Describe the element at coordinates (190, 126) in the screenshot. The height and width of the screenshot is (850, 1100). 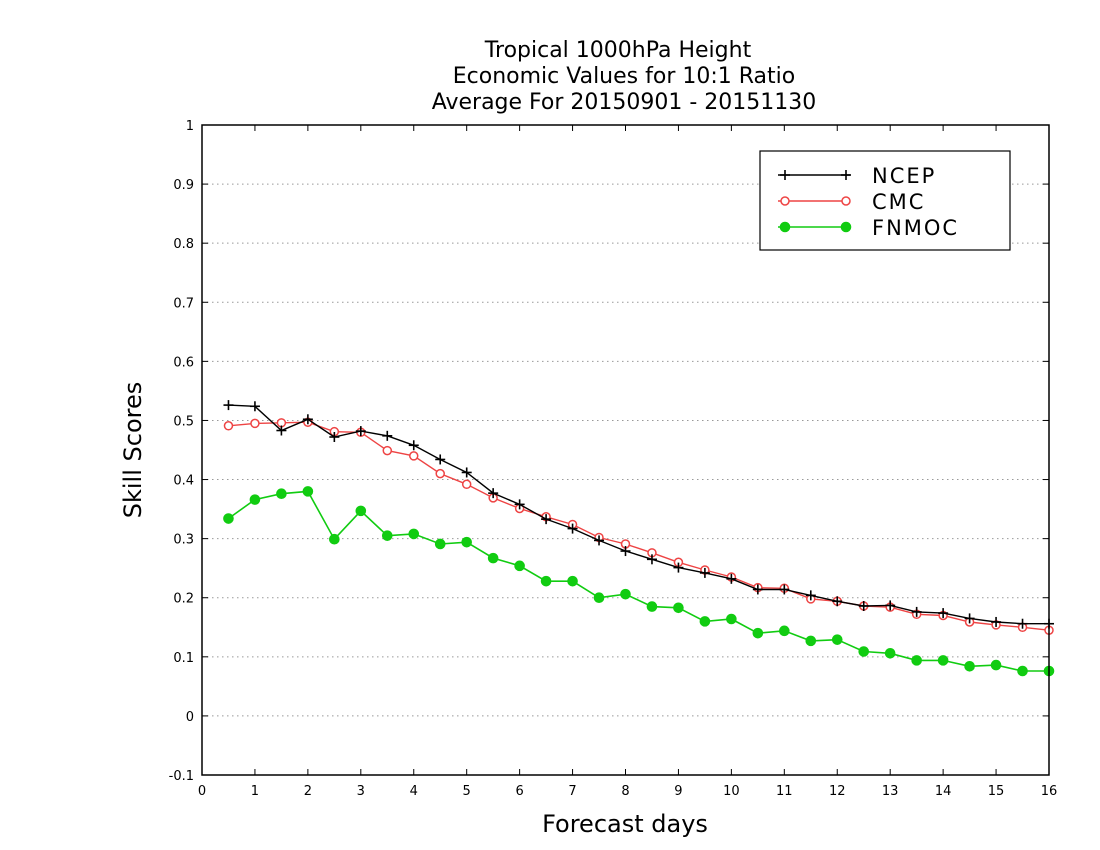
I see `y-tick-label: 1` at that location.